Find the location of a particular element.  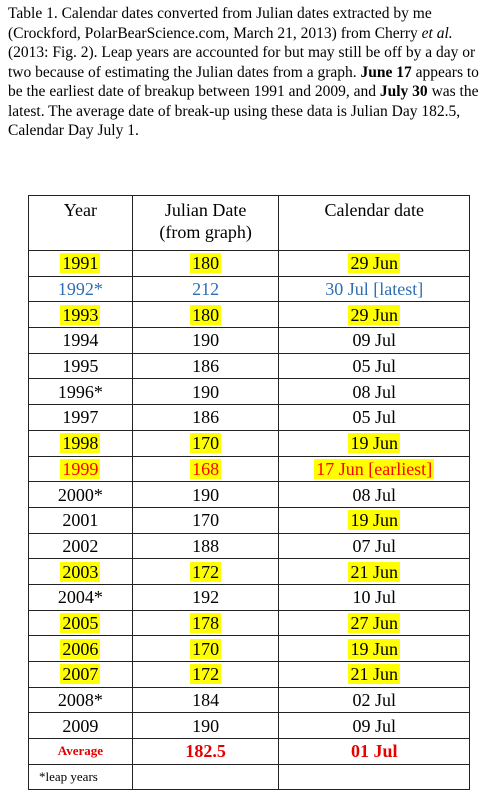

table-row: 1998 170 19 Jun is located at coordinates (249, 443).